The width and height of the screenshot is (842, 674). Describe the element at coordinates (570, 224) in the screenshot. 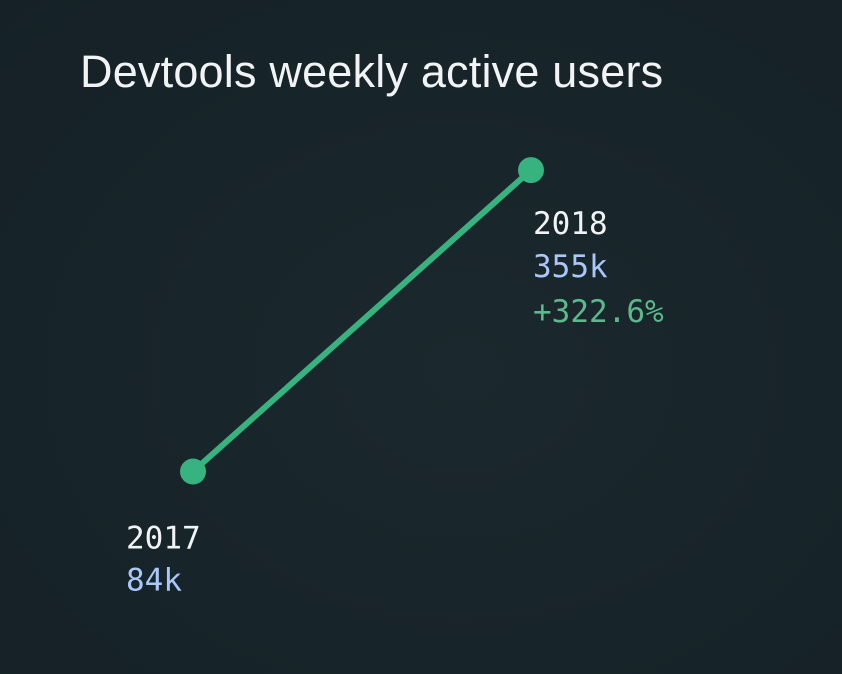

I see `x-label-2018: 2018` at that location.